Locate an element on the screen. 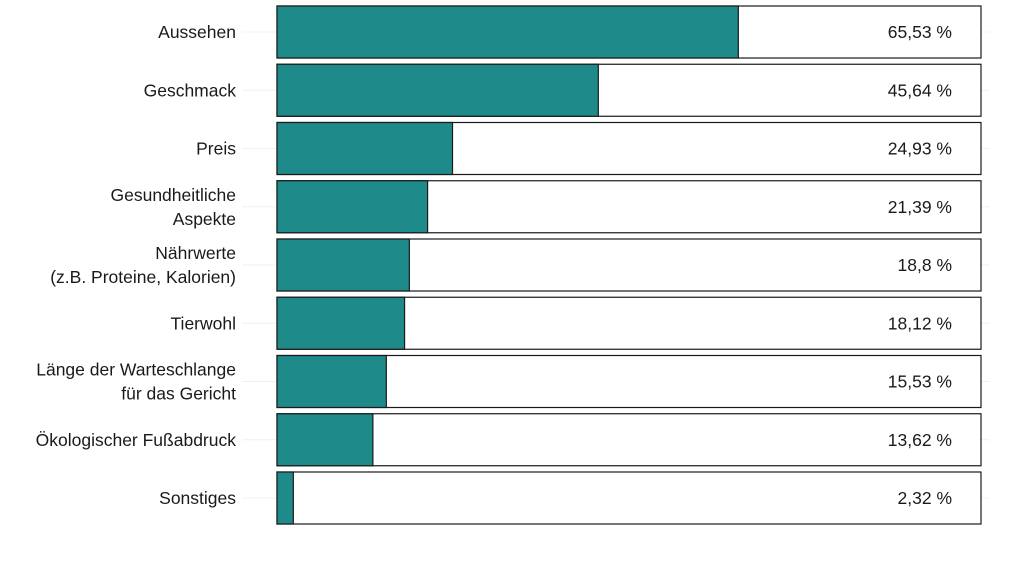 The image size is (1024, 576). category-label: Sonstiges is located at coordinates (197, 498).